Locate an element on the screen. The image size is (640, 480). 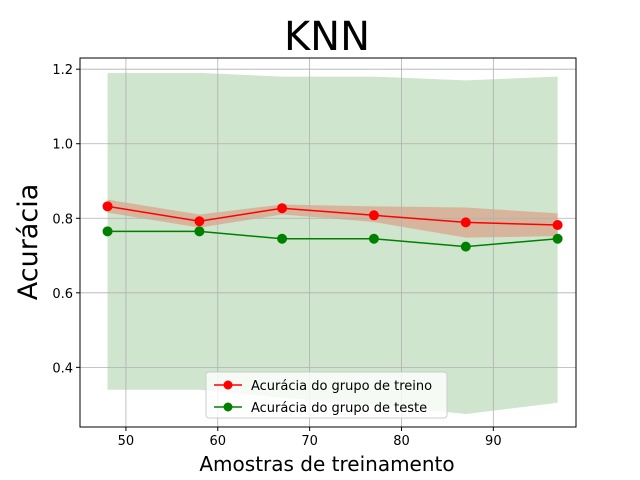
x-tick-label: 90 is located at coordinates (493, 441).